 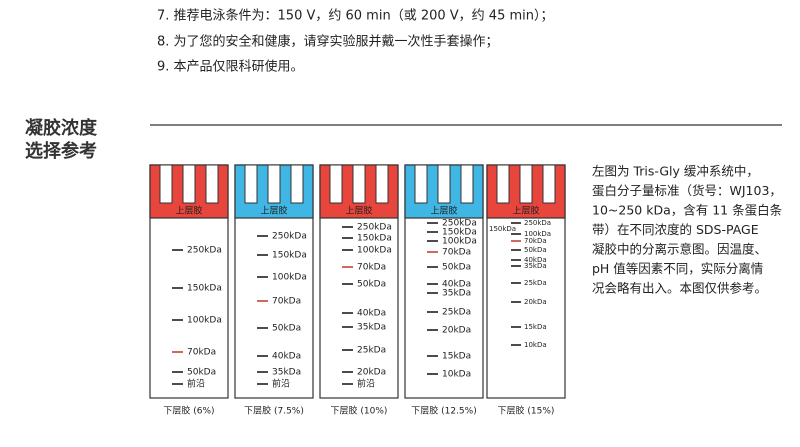 I want to click on gel-caption: 下层胶 (12.5%), so click(x=443, y=411).